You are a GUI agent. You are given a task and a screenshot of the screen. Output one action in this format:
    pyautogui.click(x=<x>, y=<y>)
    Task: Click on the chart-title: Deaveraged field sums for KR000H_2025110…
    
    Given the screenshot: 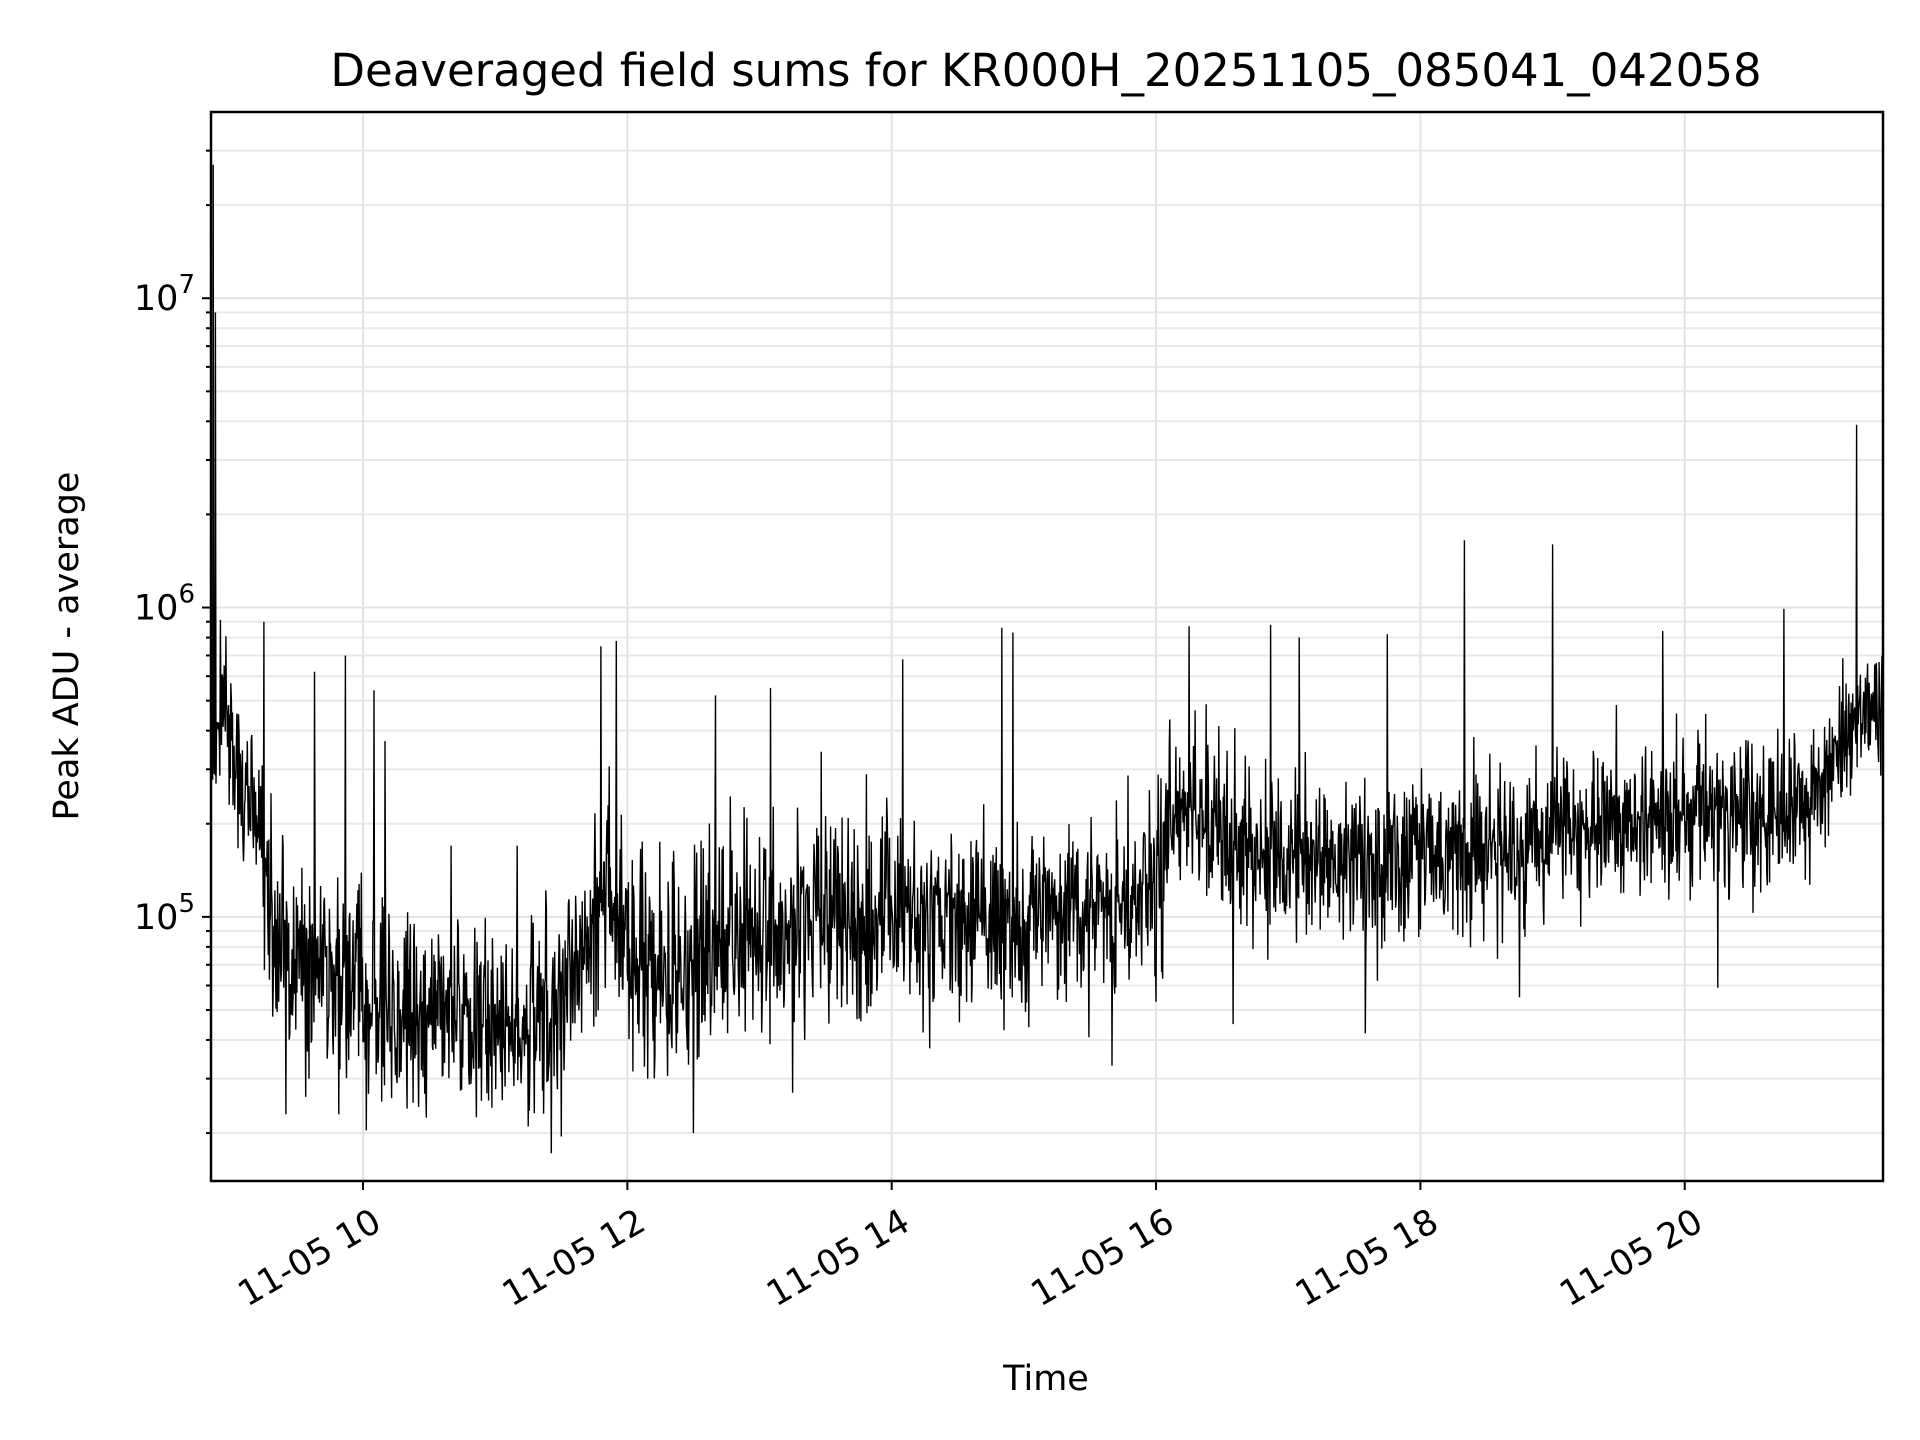 What is the action you would take?
    pyautogui.click(x=1045, y=70)
    